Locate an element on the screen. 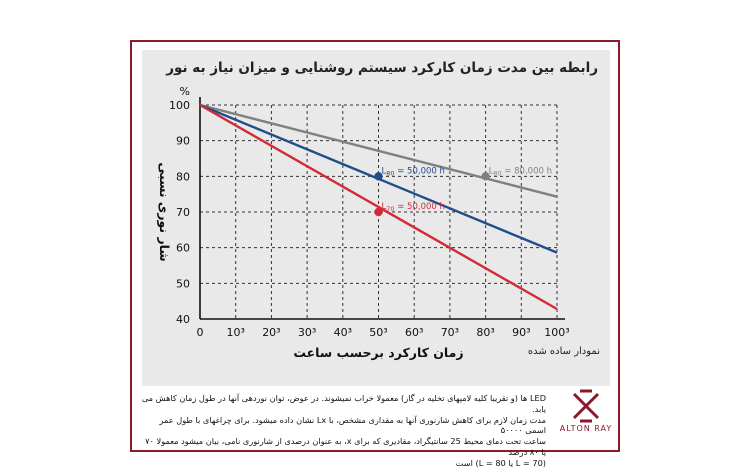  y-tick-label: 50 is located at coordinates (183, 283).